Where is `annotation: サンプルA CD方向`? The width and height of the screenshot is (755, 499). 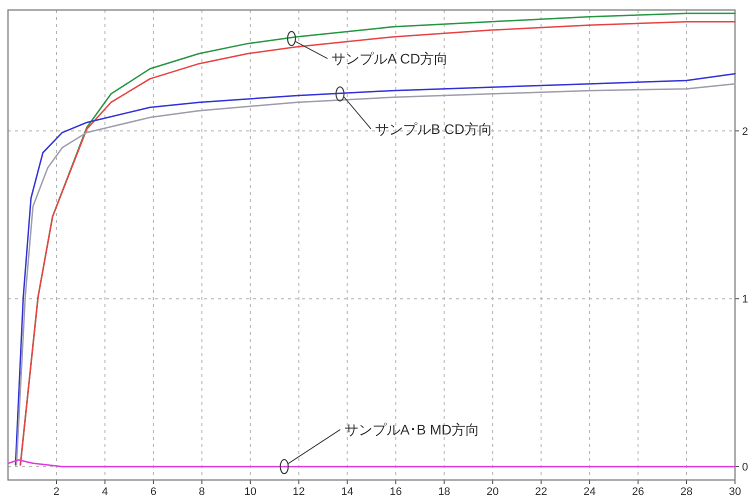 annotation: サンプルA CD方向 is located at coordinates (390, 58).